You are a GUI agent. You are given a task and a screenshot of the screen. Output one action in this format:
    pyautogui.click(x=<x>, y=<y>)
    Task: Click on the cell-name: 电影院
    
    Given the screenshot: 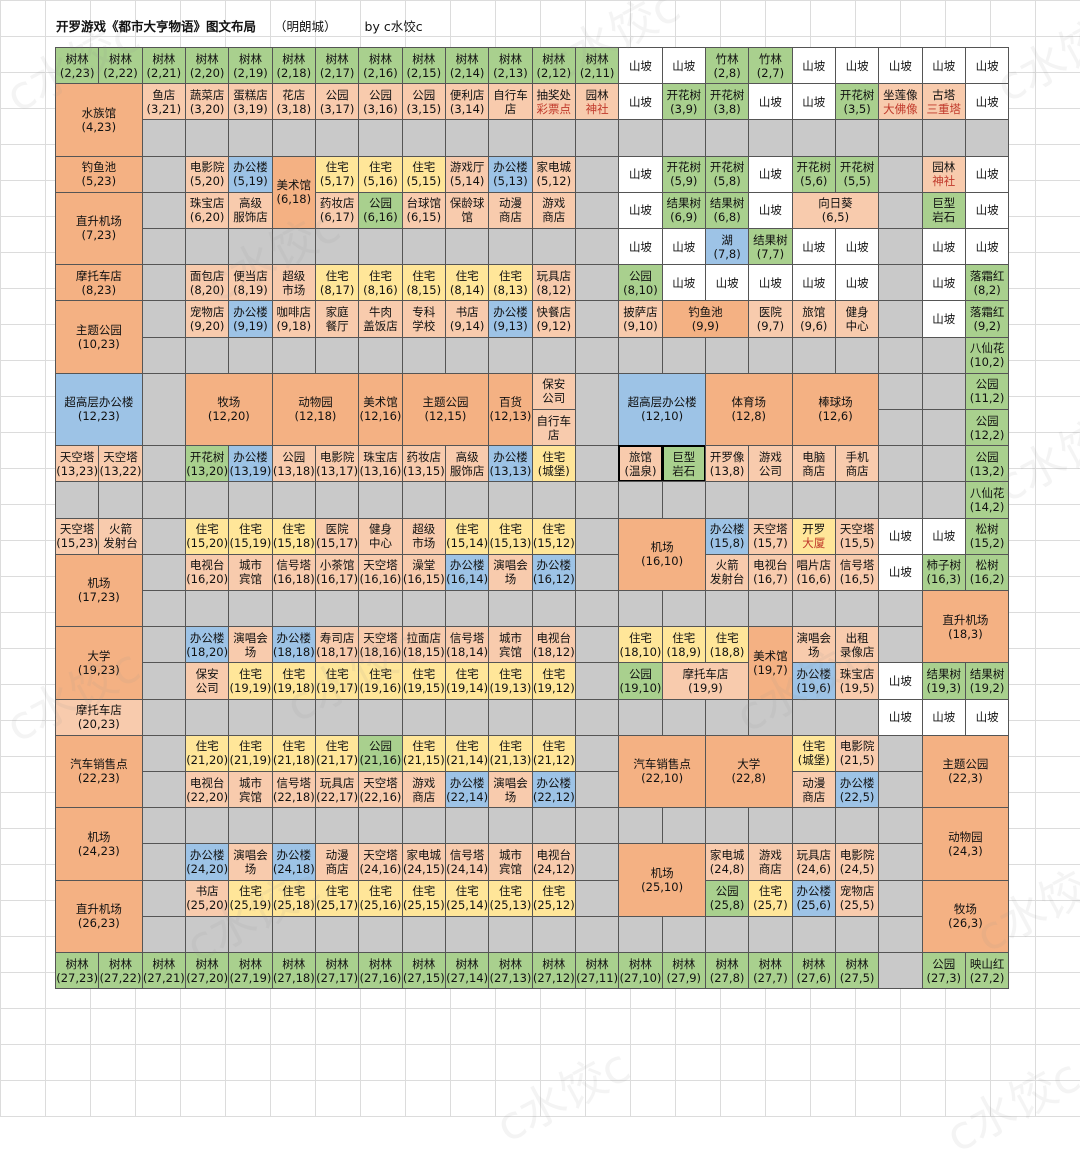 What is the action you would take?
    pyautogui.click(x=337, y=456)
    